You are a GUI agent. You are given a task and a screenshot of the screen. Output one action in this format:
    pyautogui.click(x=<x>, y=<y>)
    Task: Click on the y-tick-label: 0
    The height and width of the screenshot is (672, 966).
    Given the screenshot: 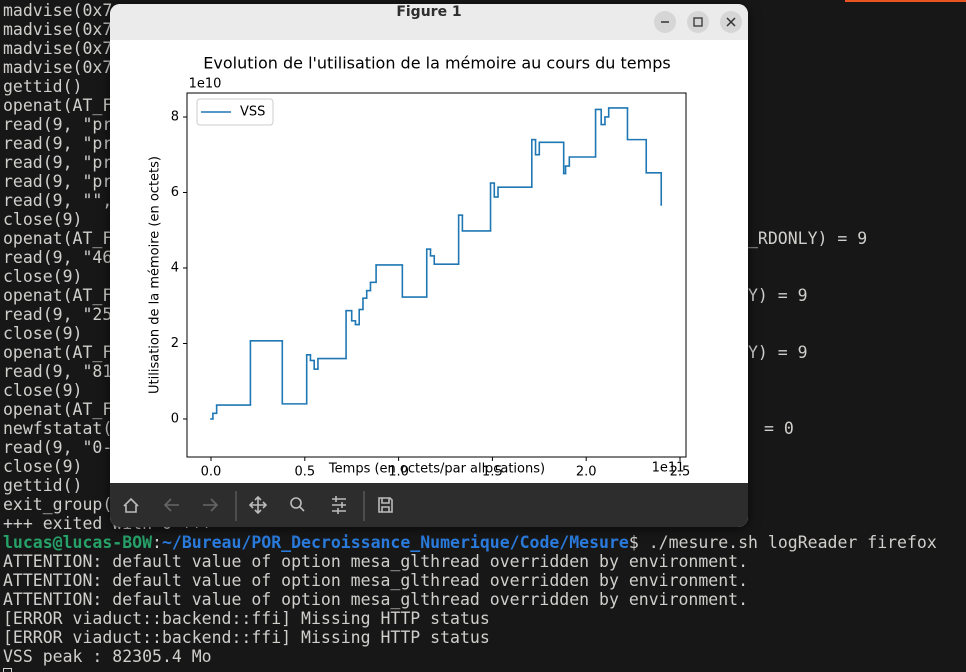 What is the action you would take?
    pyautogui.click(x=175, y=418)
    